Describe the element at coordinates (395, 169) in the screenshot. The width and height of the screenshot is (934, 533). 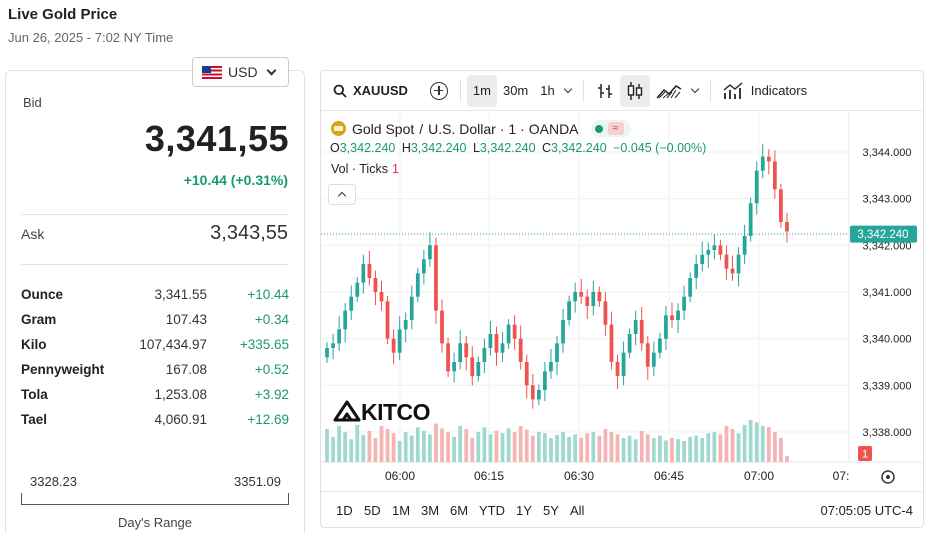
I see `volume-value: 1` at that location.